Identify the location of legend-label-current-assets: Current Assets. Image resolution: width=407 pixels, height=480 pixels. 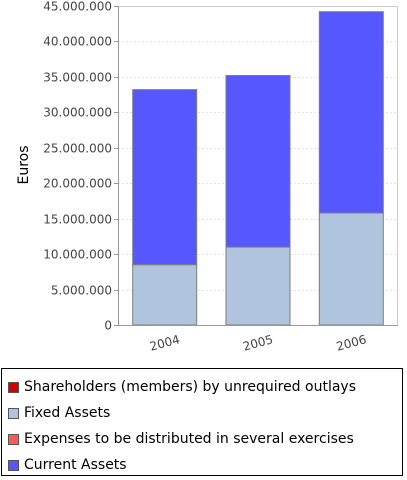
(75, 465).